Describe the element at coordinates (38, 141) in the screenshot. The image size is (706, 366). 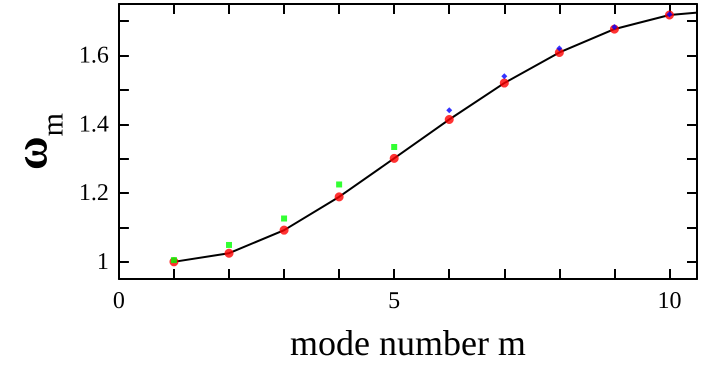
I see `y-axis-title: ωm` at that location.